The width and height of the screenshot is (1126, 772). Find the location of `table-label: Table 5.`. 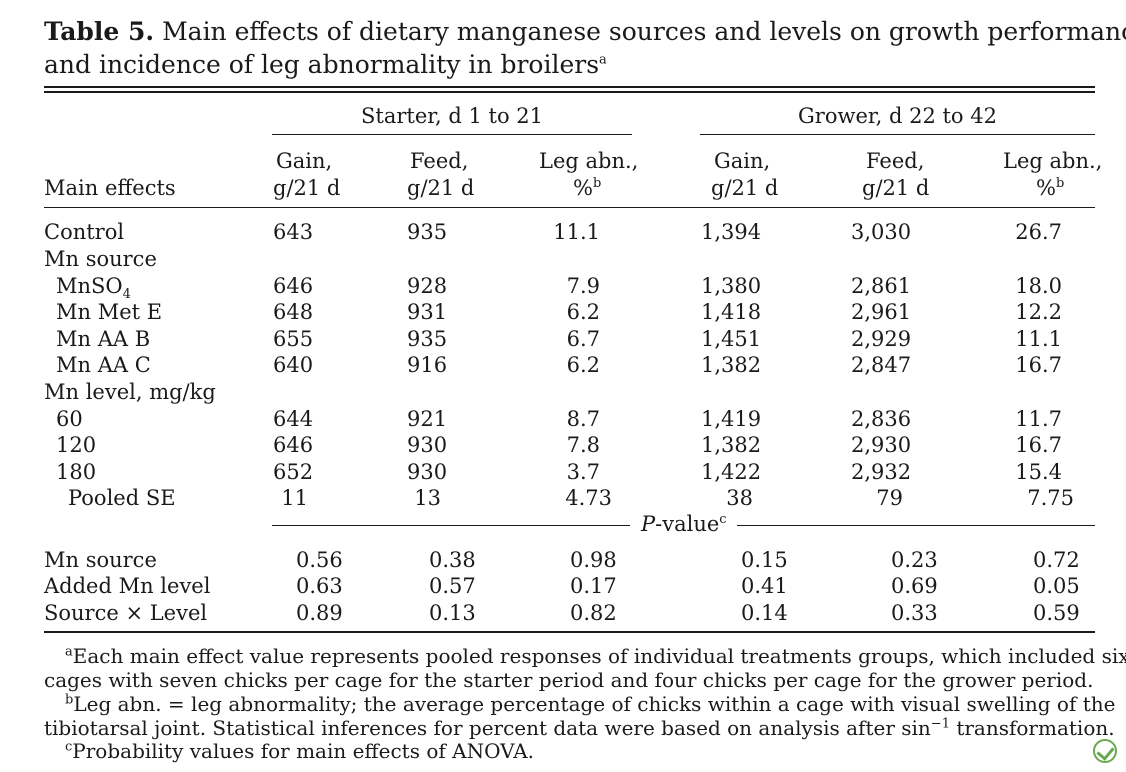

table-label: Table 5. is located at coordinates (99, 31).